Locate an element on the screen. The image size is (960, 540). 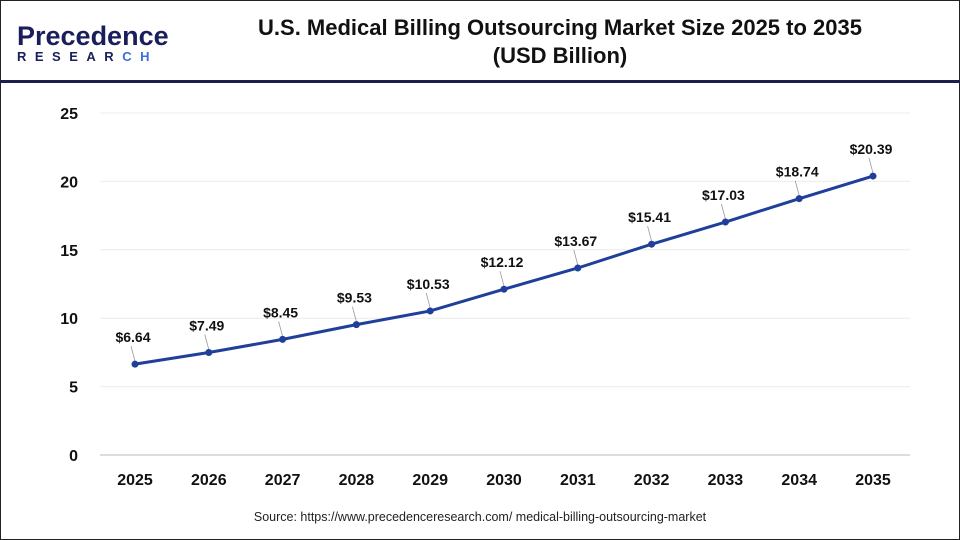
x-tick-label: 2033 is located at coordinates (726, 480).